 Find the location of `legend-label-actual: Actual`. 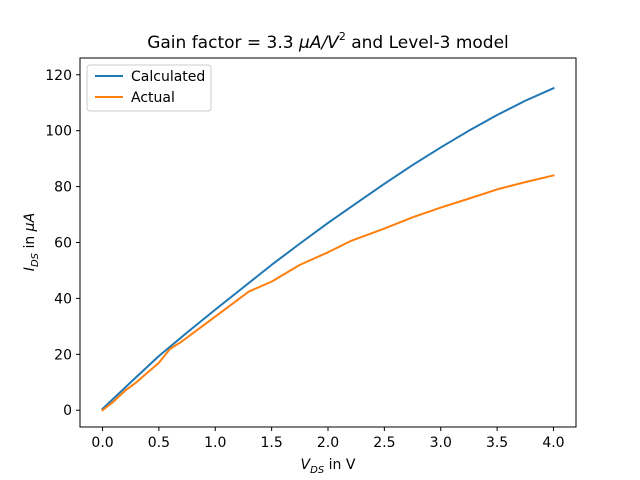

legend-label-actual: Actual is located at coordinates (153, 98).